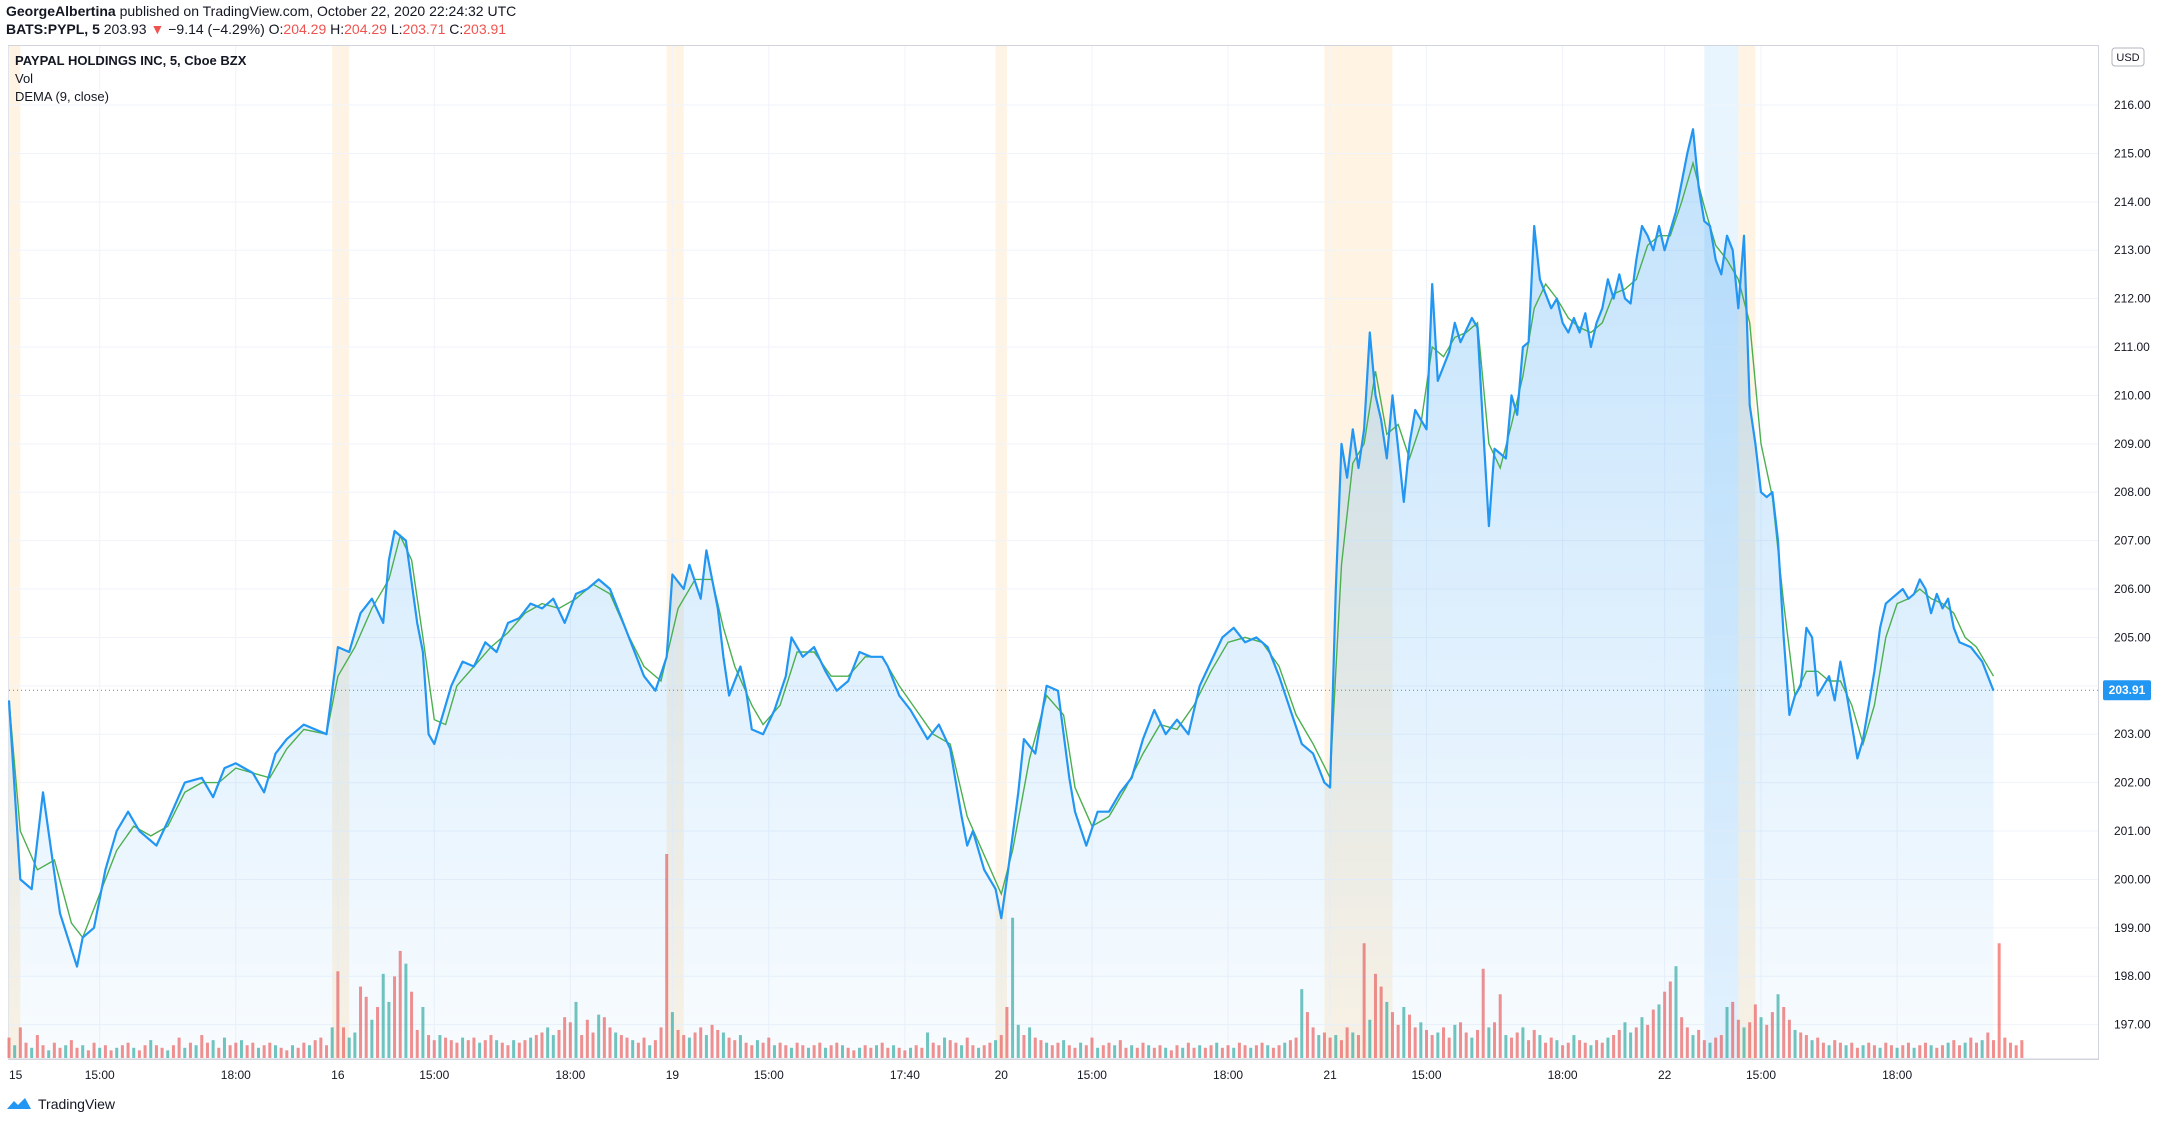 This screenshot has height=1125, width=2161. I want to click on y-tick-label: 201.00, so click(2132, 831).